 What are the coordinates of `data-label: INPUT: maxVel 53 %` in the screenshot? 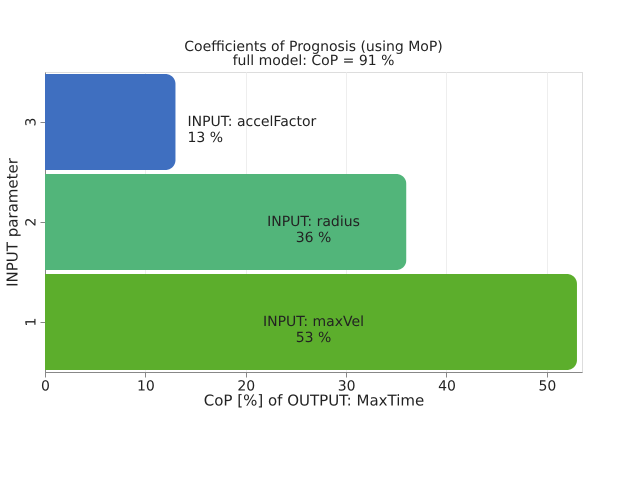 It's located at (313, 330).